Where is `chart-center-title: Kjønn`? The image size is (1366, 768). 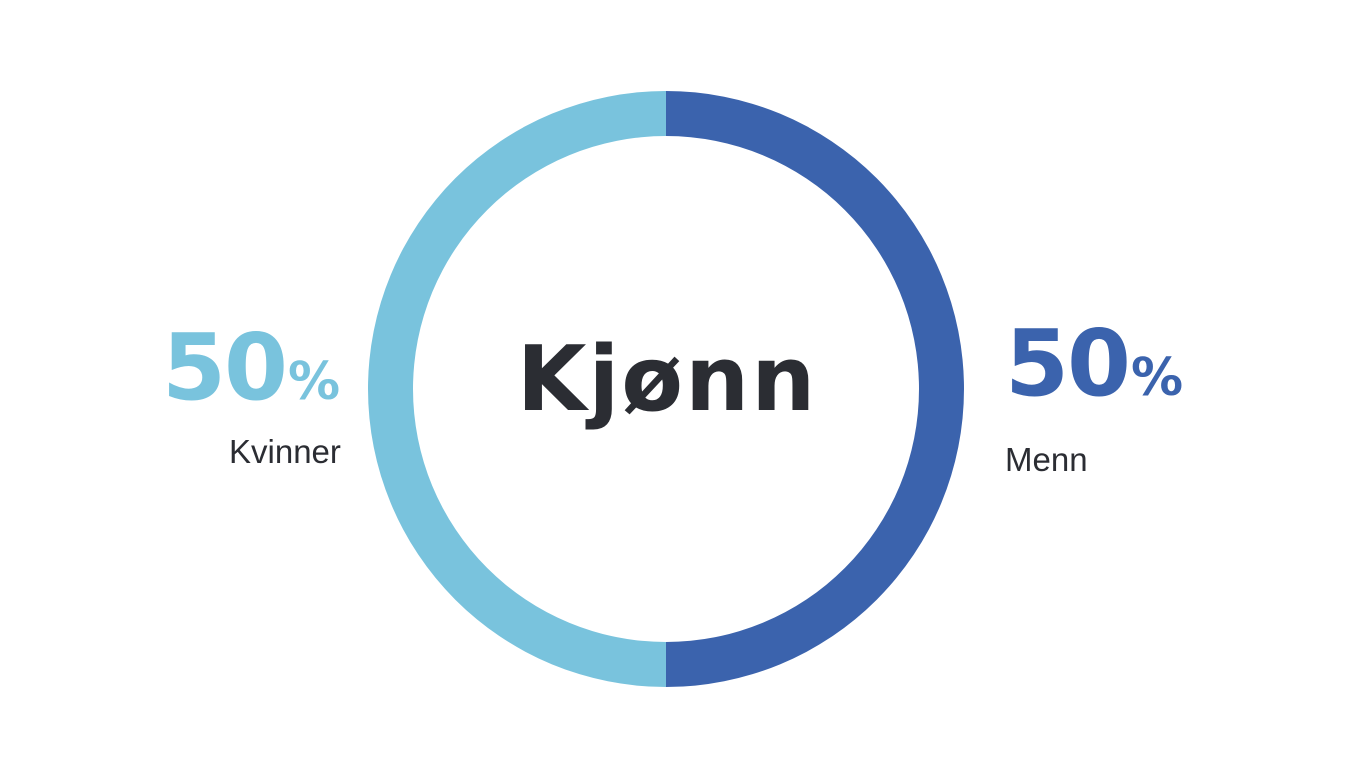
chart-center-title: Kjønn is located at coordinates (667, 379).